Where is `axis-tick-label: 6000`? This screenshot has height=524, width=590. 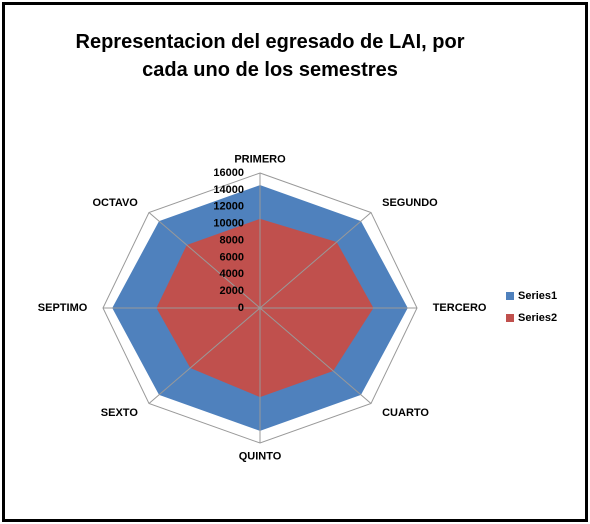 axis-tick-label: 6000 is located at coordinates (232, 257).